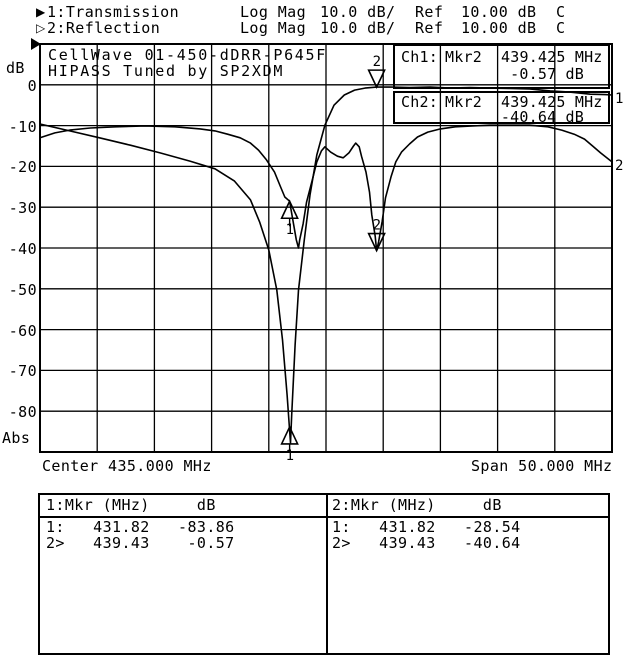 The width and height of the screenshot is (640, 659). I want to click on ch1-marker-1-label: 1, so click(290, 456).